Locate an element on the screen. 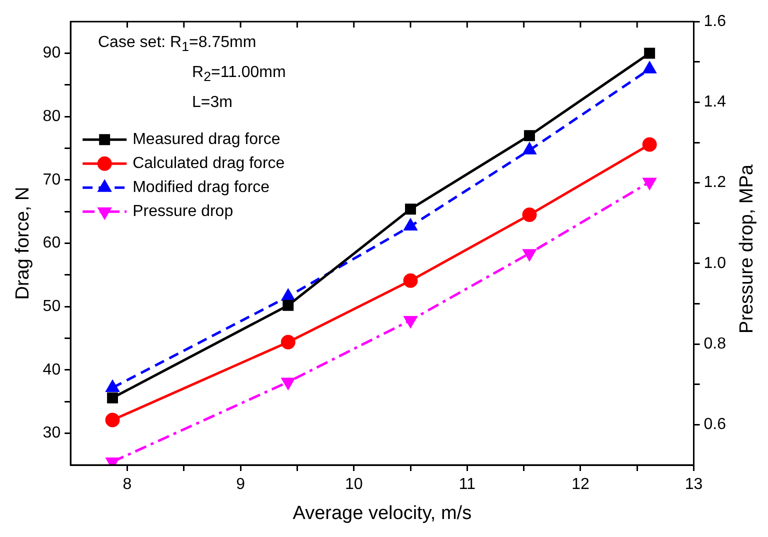 The height and width of the screenshot is (537, 768). y-tick-label: 90 is located at coordinates (51, 53).